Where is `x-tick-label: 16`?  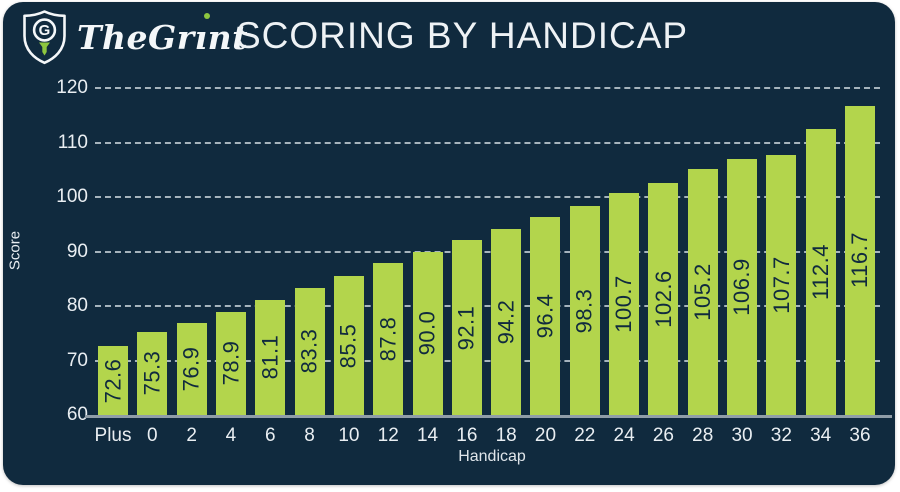 x-tick-label: 16 is located at coordinates (467, 435).